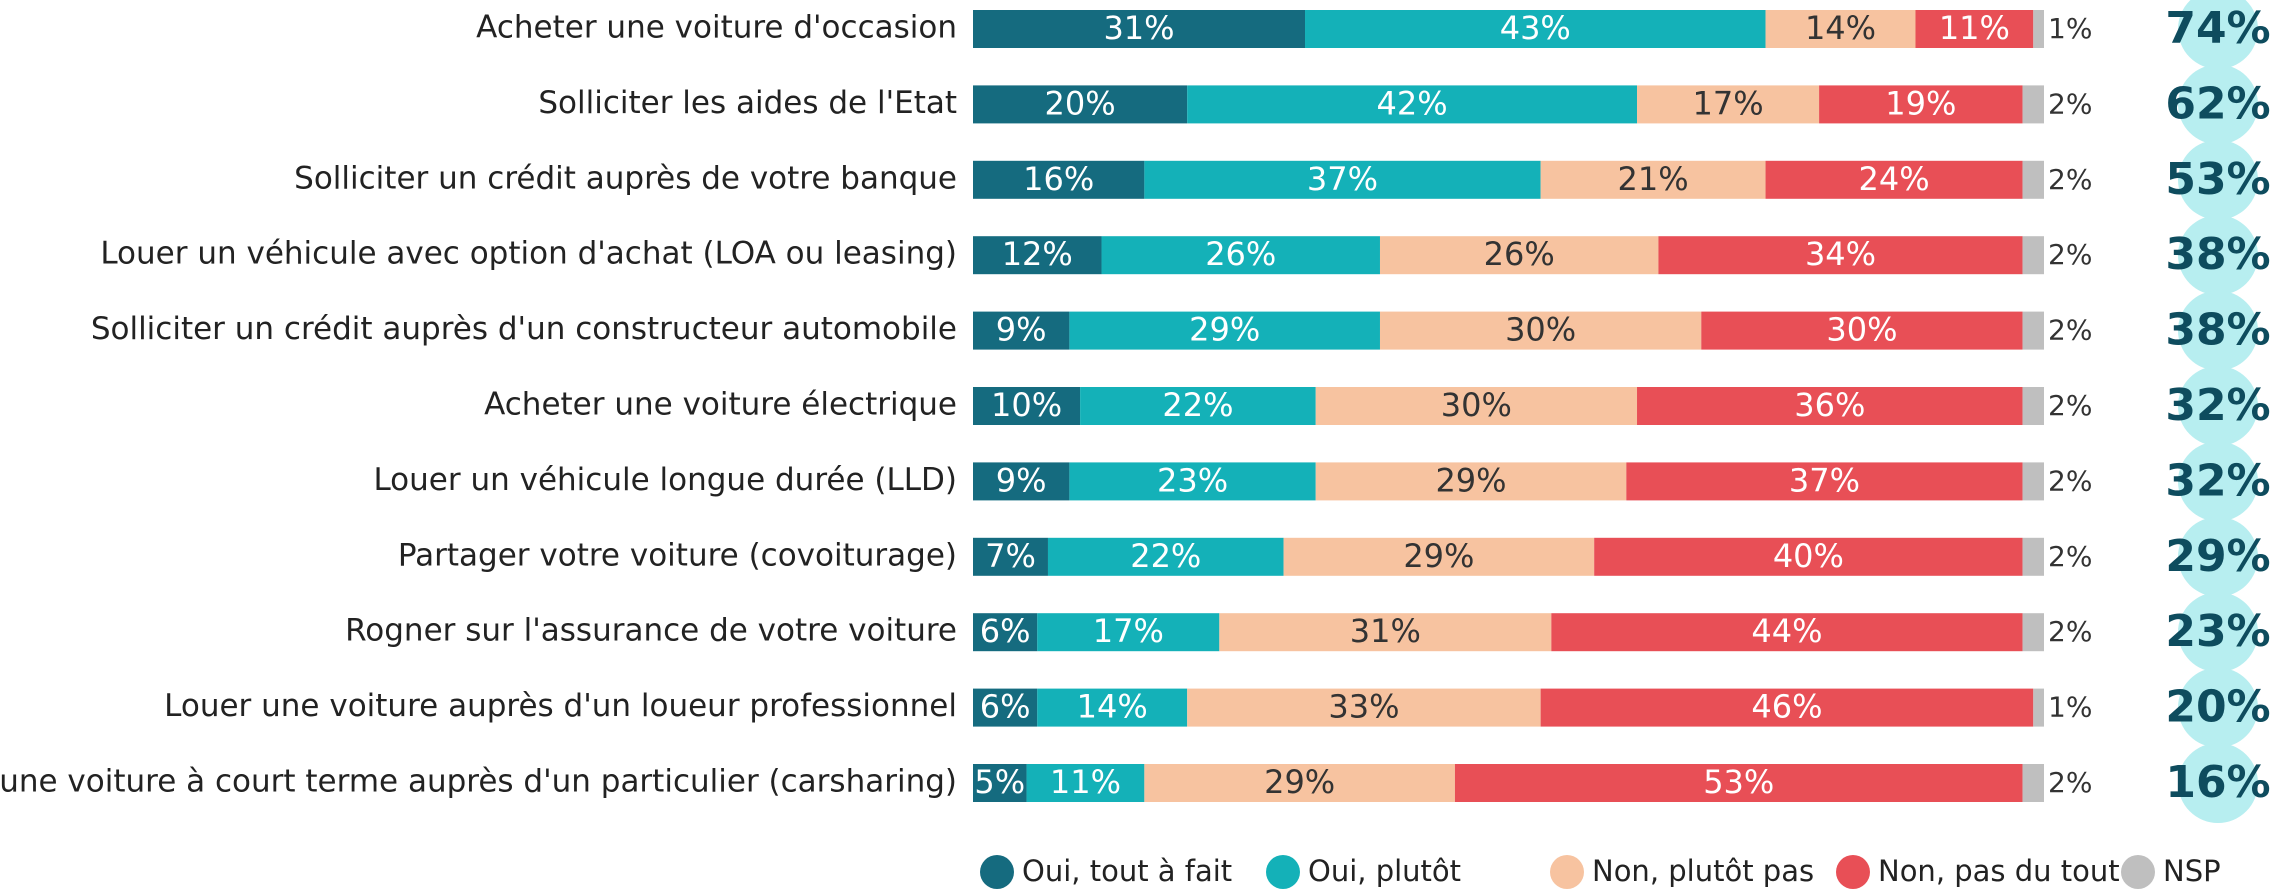  I want to click on data-label: 22%, so click(1197, 405).